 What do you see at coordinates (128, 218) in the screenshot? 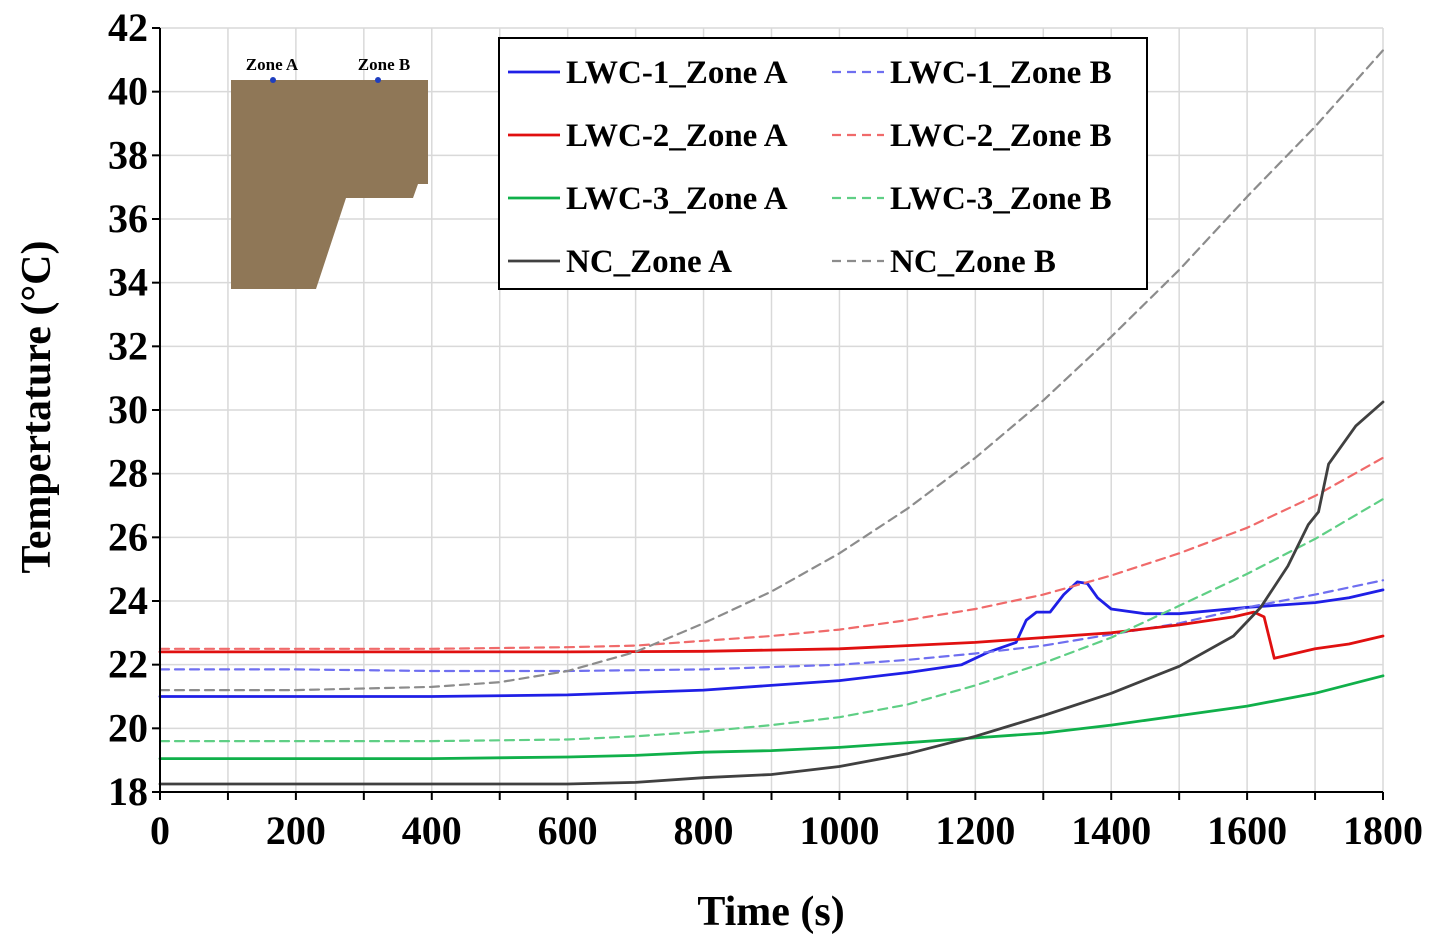
I see `y-tick-label: 36` at bounding box center [128, 218].